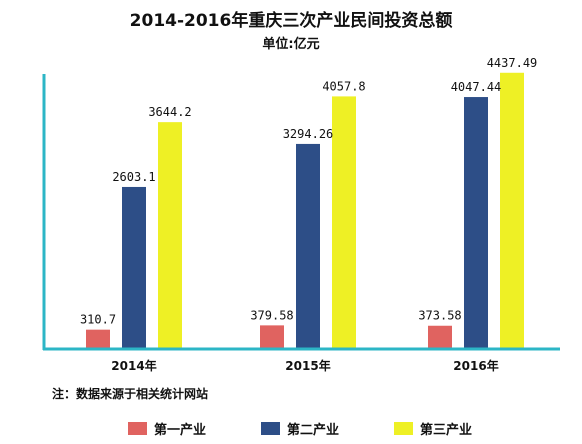 Image resolution: width=582 pixels, height=444 pixels. What do you see at coordinates (446, 430) in the screenshot?
I see `legend-label: 第三产业` at bounding box center [446, 430].